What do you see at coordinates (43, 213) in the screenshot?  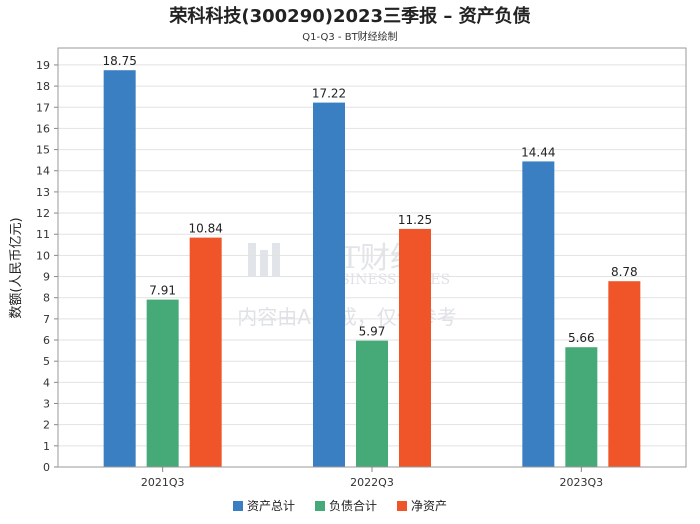 I see `y-tick-label: 12` at bounding box center [43, 213].